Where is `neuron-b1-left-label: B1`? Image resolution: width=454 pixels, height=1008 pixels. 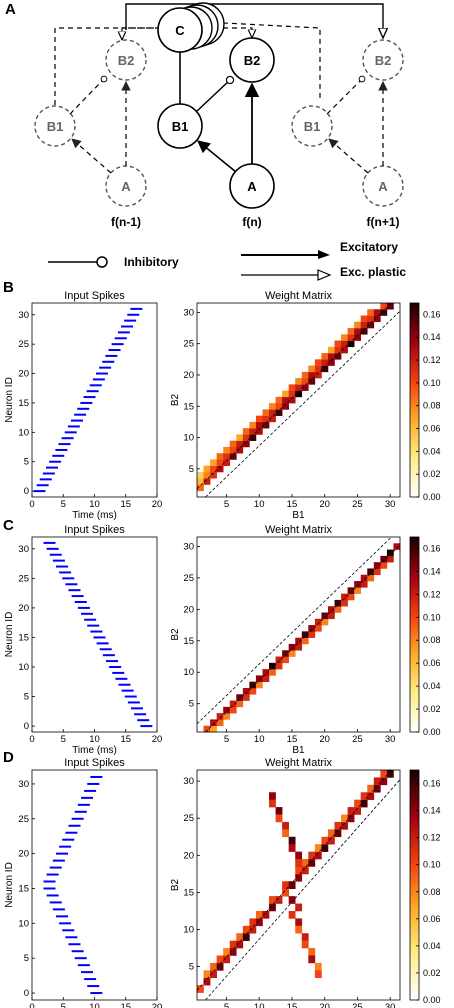
neuron-b1-left-label: B1 is located at coordinates (55, 126).